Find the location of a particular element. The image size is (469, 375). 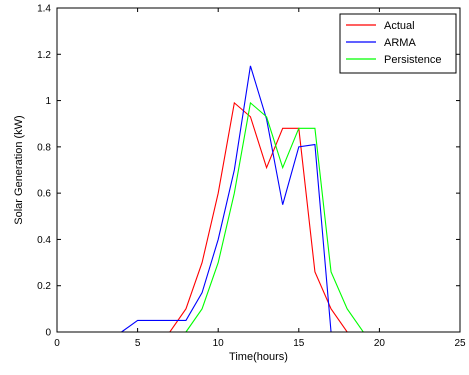

y-tick-label: 1.2 is located at coordinates (44, 55).